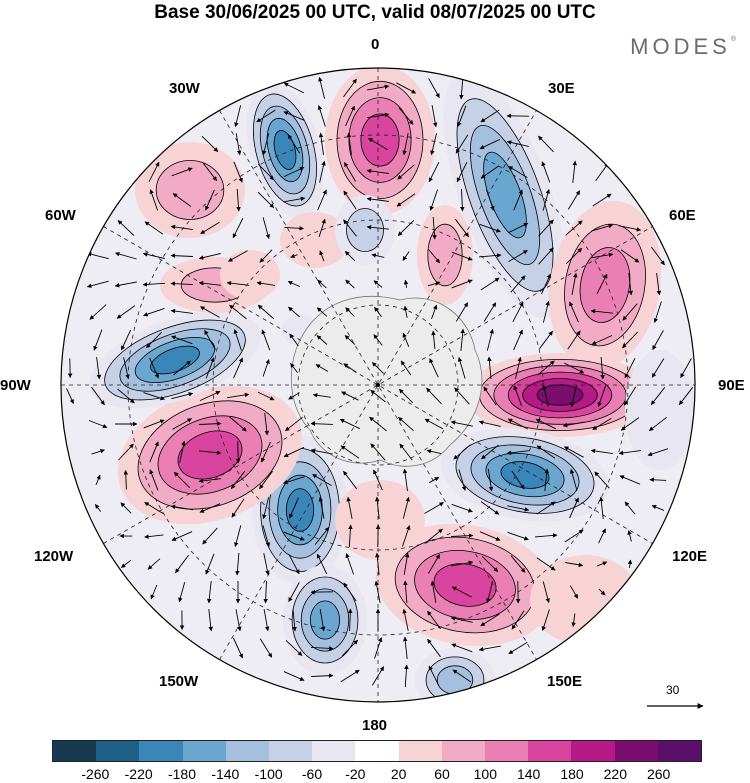 This screenshot has width=750, height=783. I want to click on colorbar-tick-label: 60, so click(442, 774).